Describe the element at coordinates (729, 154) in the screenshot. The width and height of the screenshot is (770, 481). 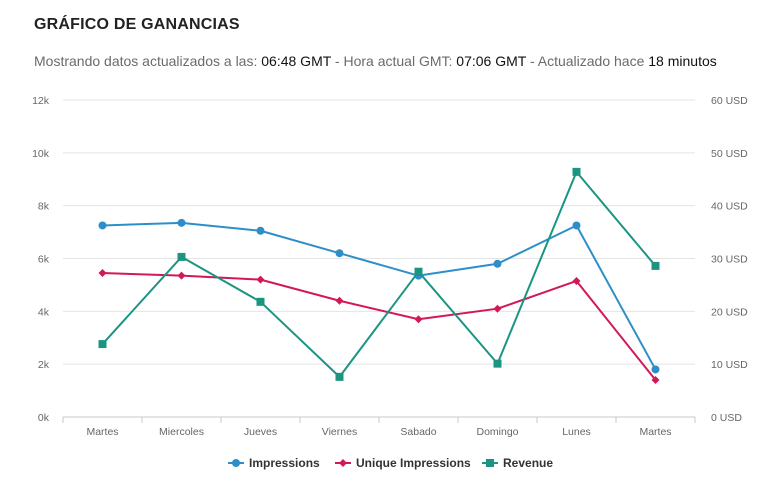
I see `y-right-tick-label: 50 USD` at that location.